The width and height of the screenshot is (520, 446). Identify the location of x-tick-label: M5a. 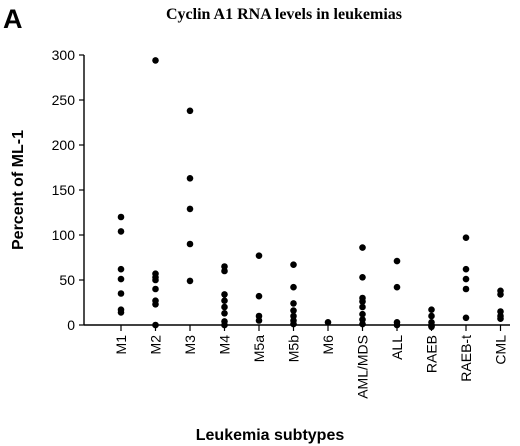
(259, 348).